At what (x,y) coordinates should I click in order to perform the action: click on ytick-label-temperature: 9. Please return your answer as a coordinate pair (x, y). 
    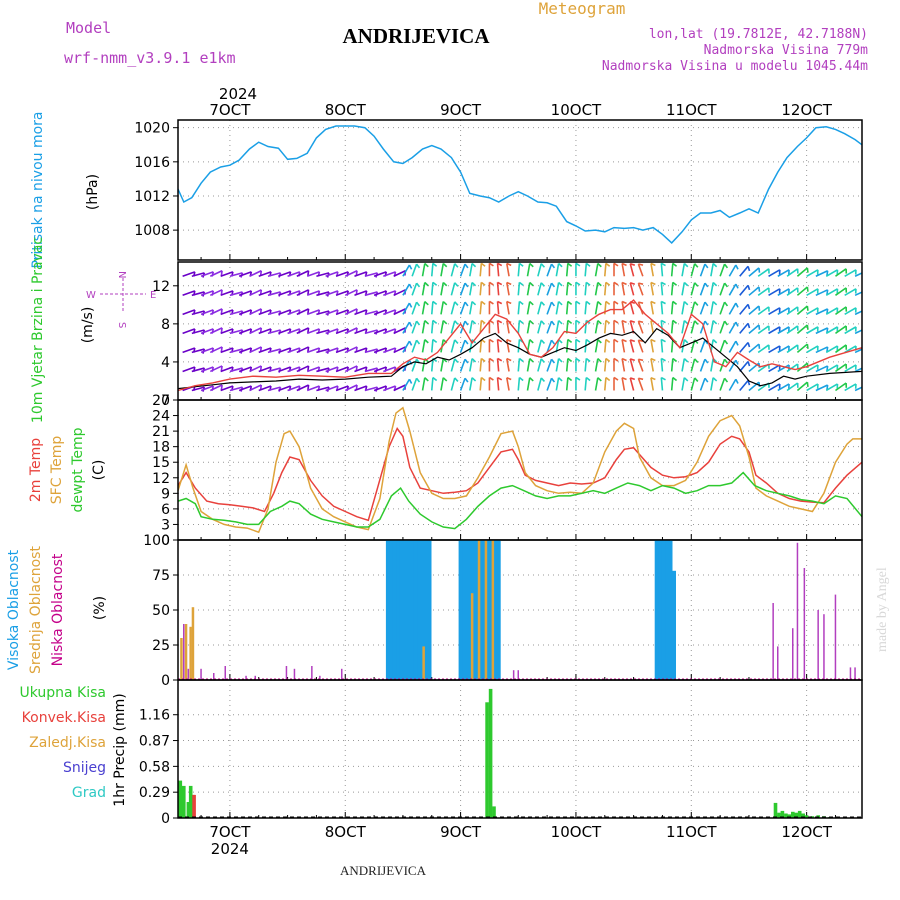
    Looking at the image, I should click on (165, 494).